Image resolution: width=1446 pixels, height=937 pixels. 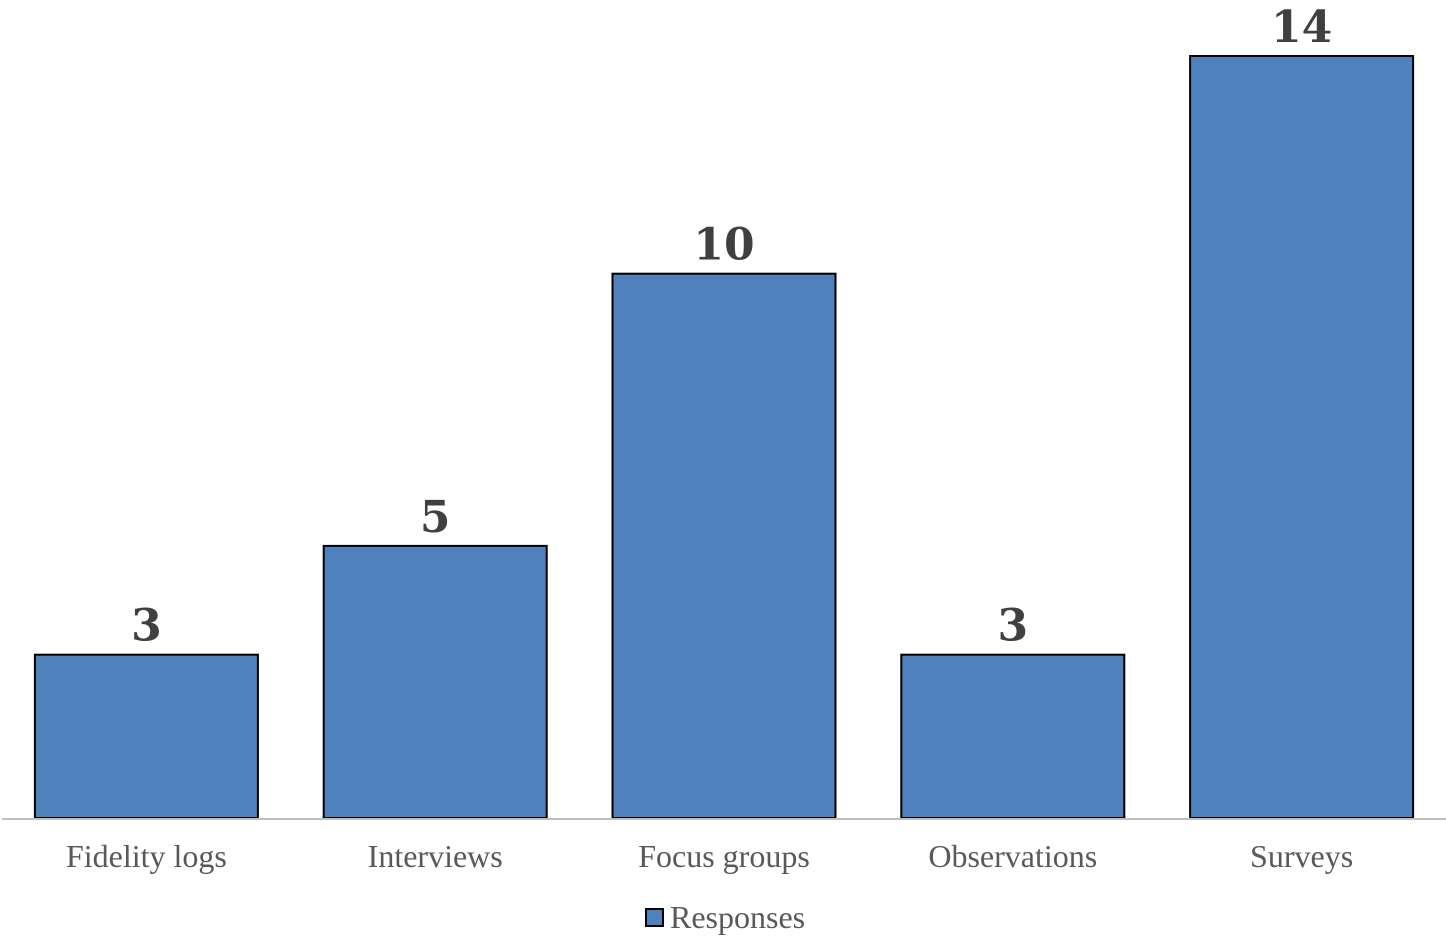 I want to click on x-tick-label-fidelity-logs: Fidelity logs, so click(x=146, y=856).